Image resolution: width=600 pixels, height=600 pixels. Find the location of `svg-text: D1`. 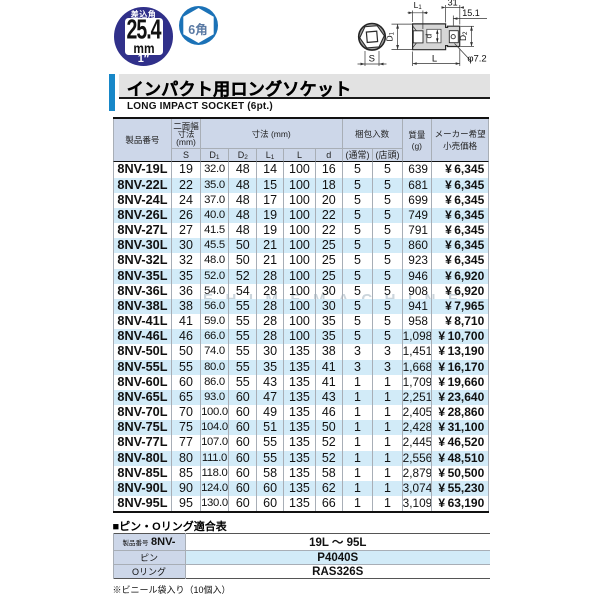

svg-text: D1 is located at coordinates (390, 36).